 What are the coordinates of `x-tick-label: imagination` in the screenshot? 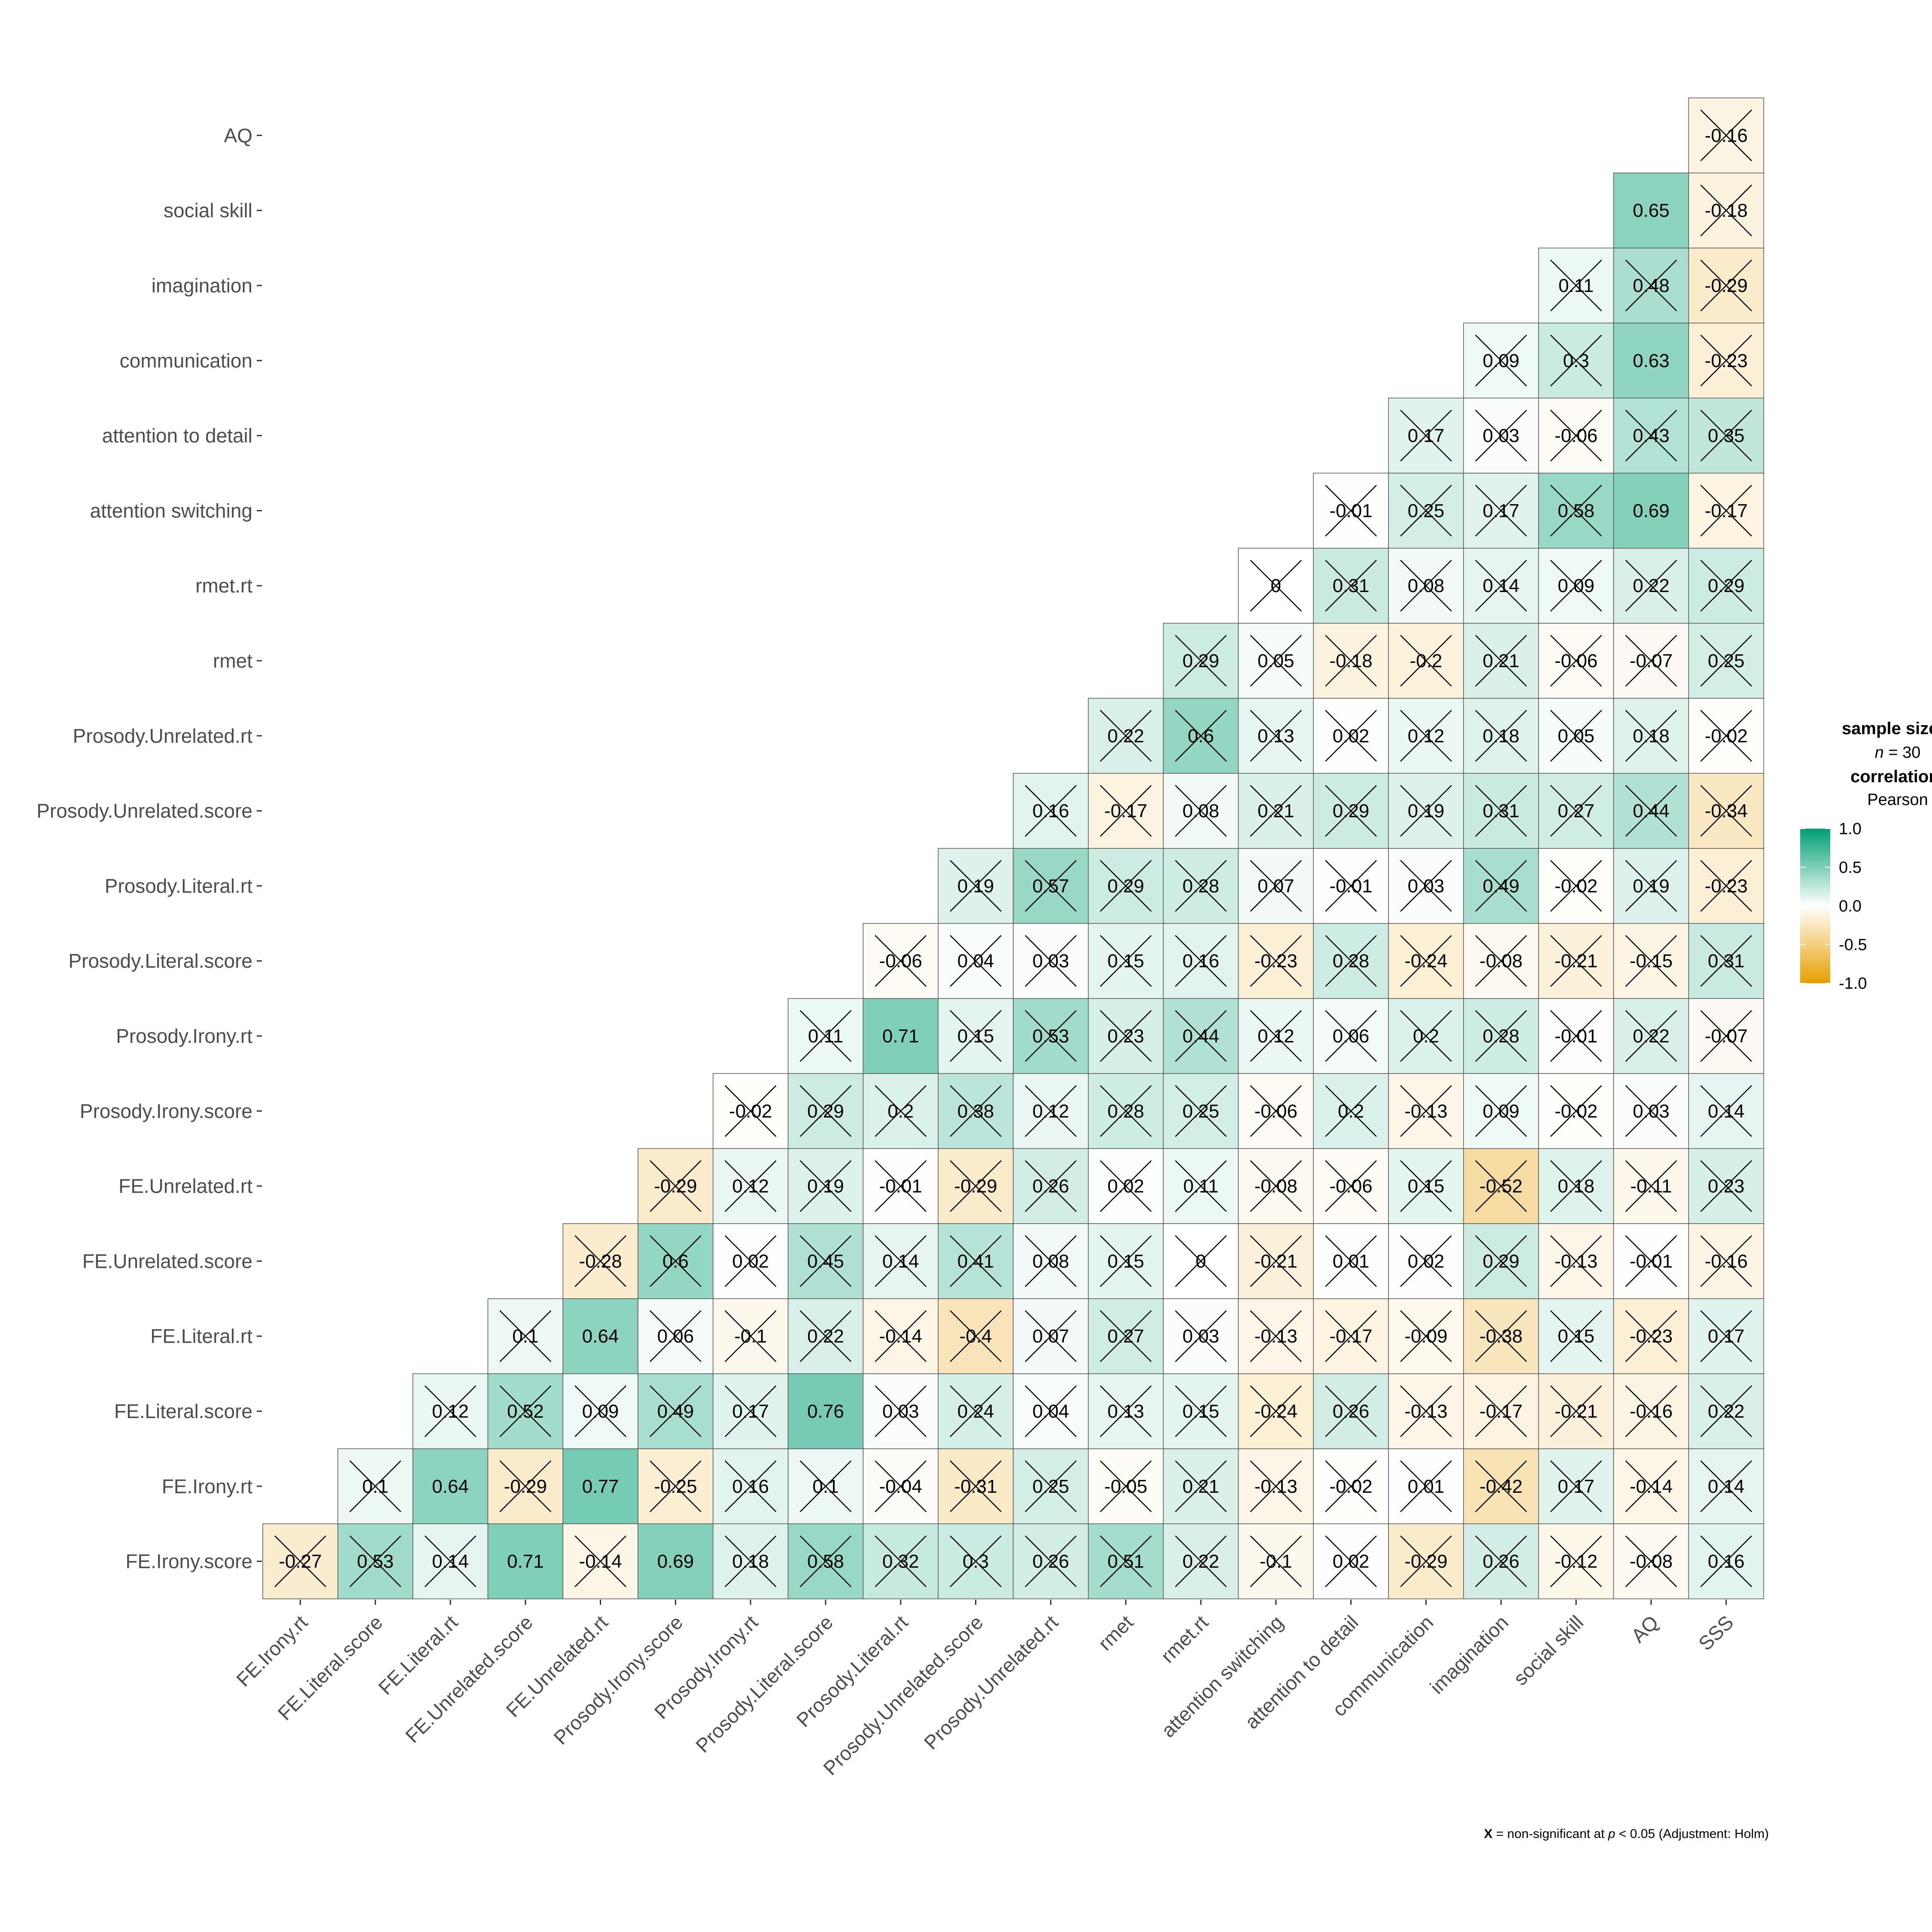 It's located at (1469, 1654).